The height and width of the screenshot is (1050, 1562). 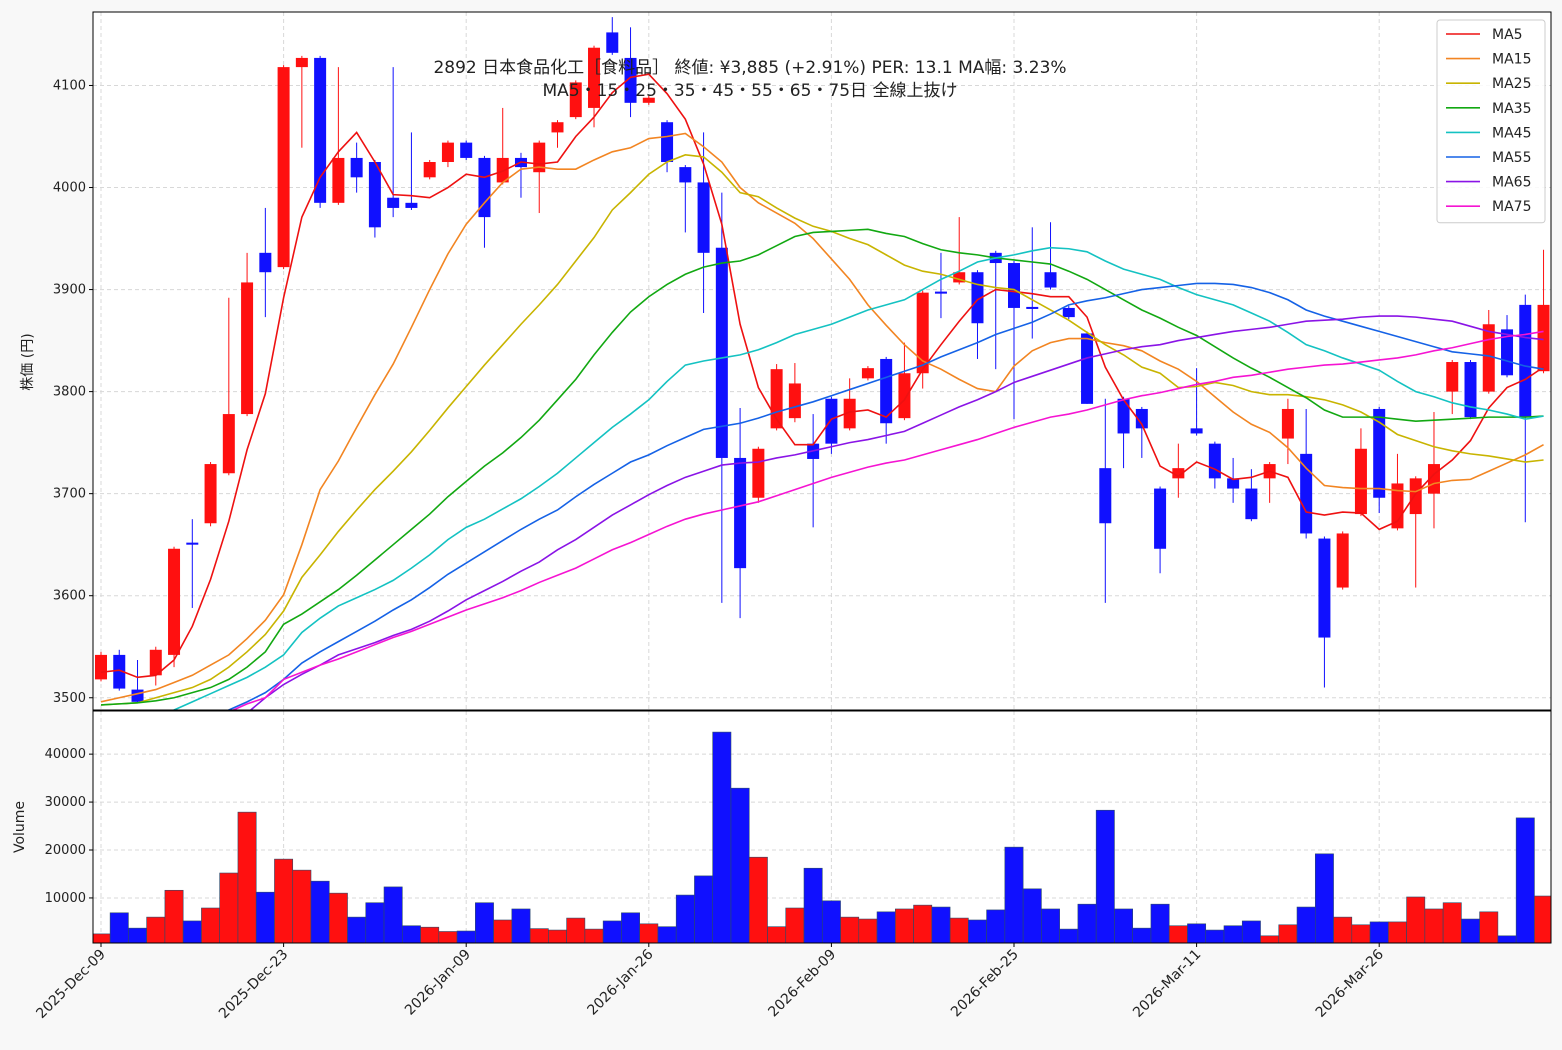 I want to click on legend-box, so click(x=1491, y=121).